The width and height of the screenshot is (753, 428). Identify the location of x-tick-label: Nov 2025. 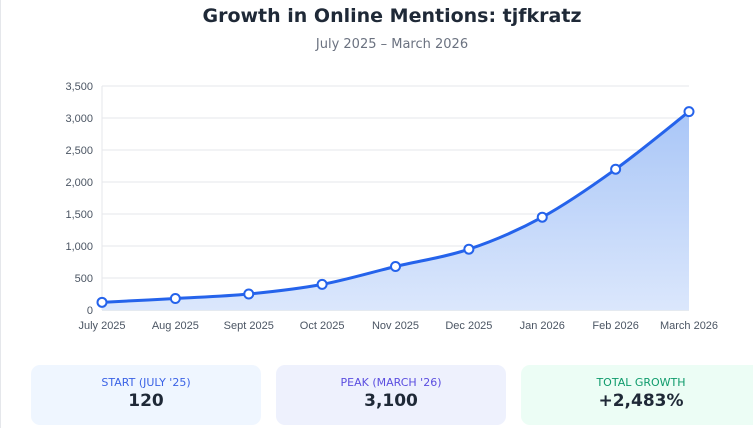
(395, 326).